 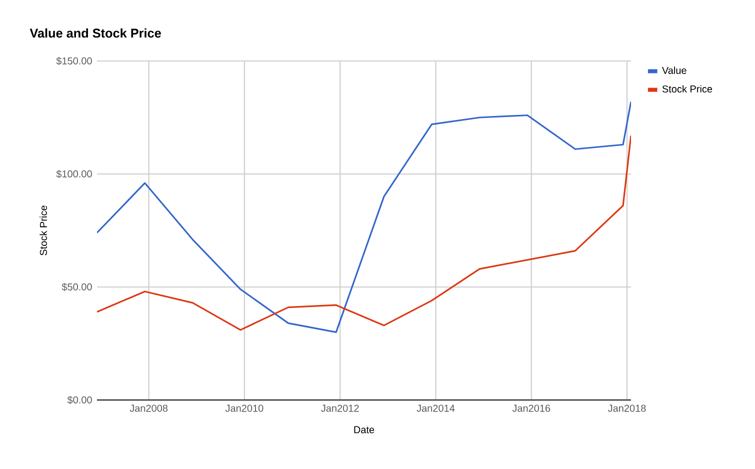 I want to click on y-axis-title: Stock Price, so click(x=43, y=231).